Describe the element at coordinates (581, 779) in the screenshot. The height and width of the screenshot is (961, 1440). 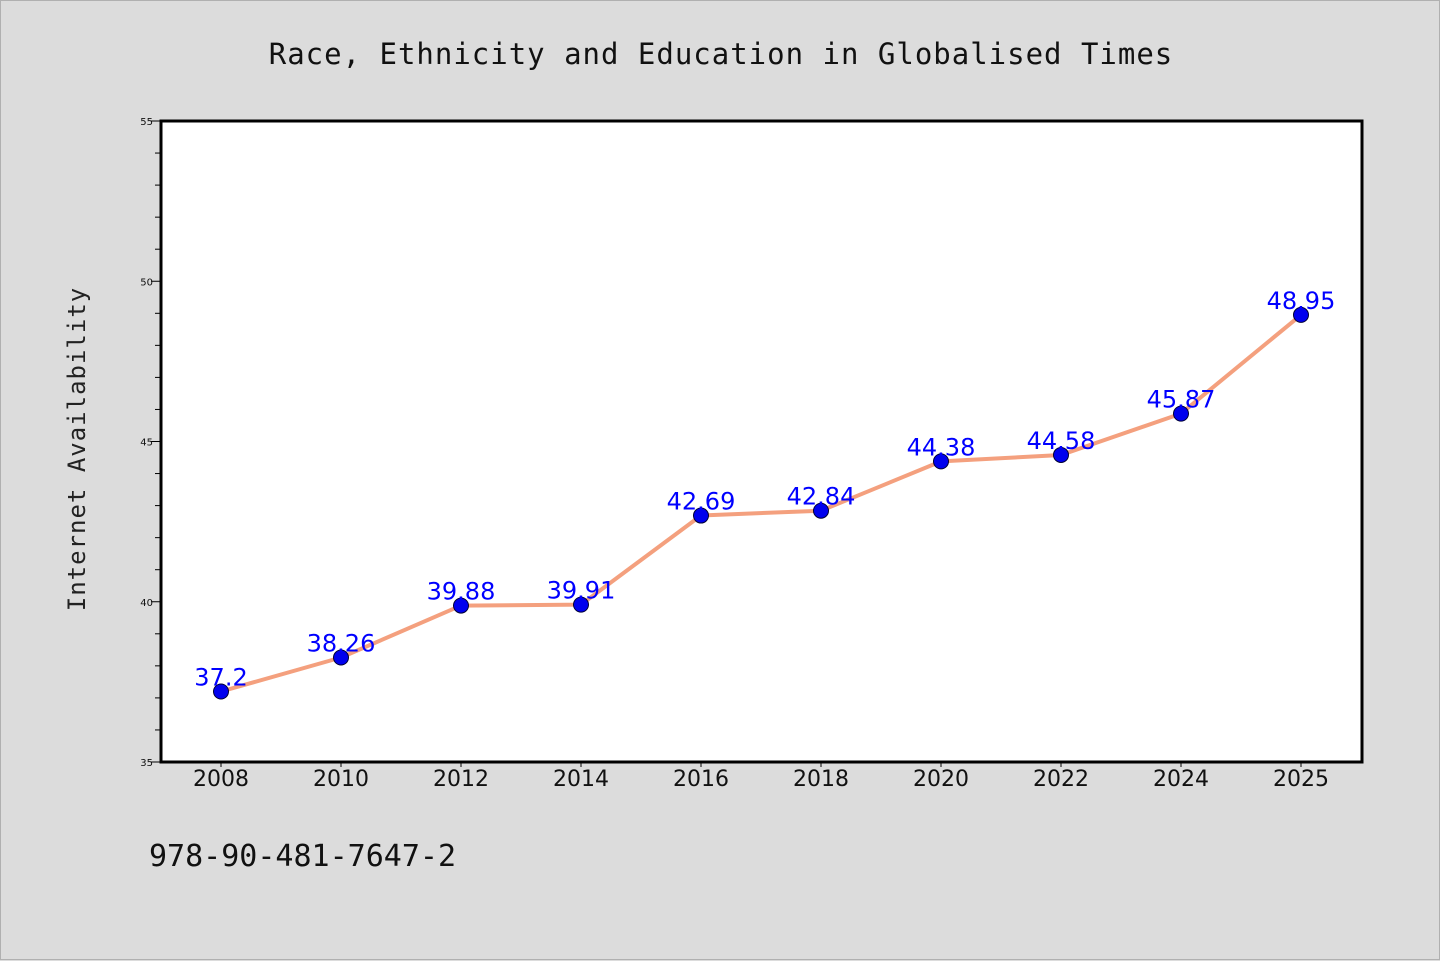
I see `x-tick-label: 2014` at that location.